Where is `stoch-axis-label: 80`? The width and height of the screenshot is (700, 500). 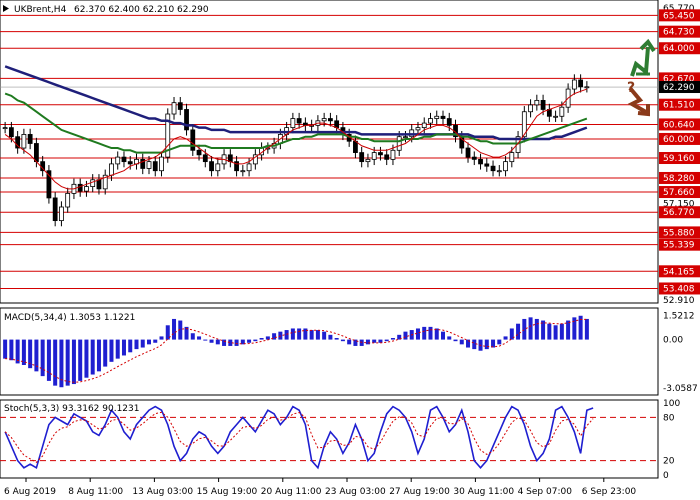
stoch-axis-label: 80 is located at coordinates (669, 418).